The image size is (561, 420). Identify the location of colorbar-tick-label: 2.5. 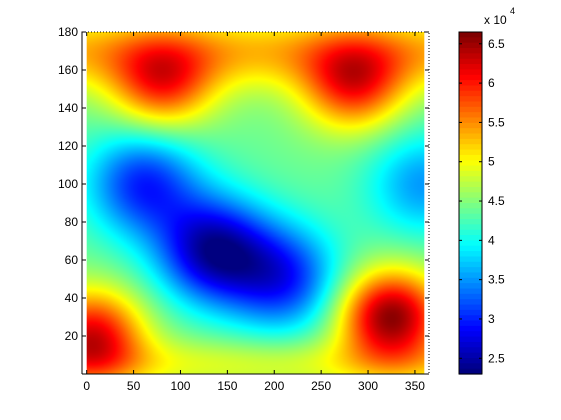
(496, 358).